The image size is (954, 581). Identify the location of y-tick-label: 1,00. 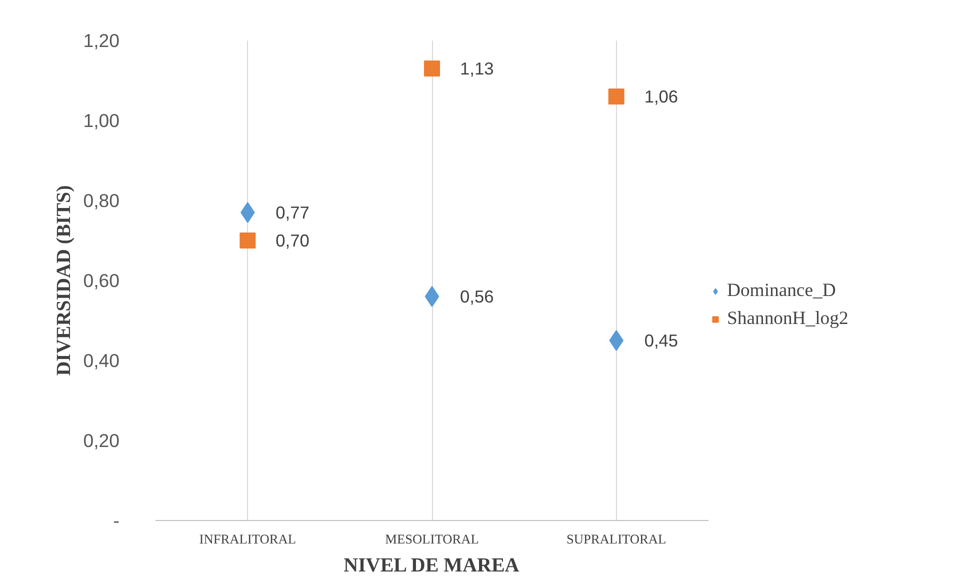
(101, 120).